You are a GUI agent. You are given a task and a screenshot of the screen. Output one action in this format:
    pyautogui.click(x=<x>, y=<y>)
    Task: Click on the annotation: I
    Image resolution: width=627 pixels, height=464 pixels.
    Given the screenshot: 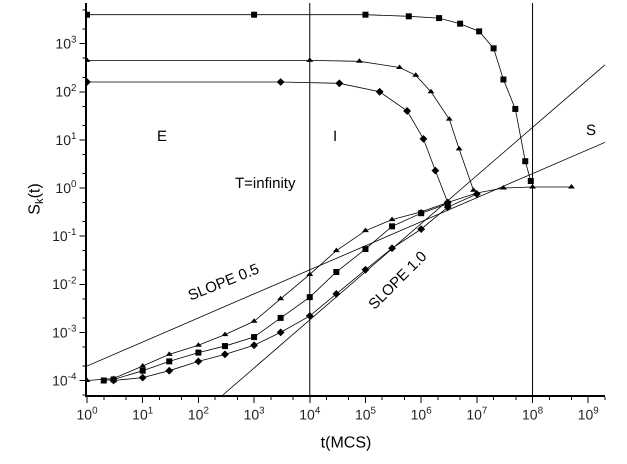 What is the action you would take?
    pyautogui.click(x=335, y=136)
    